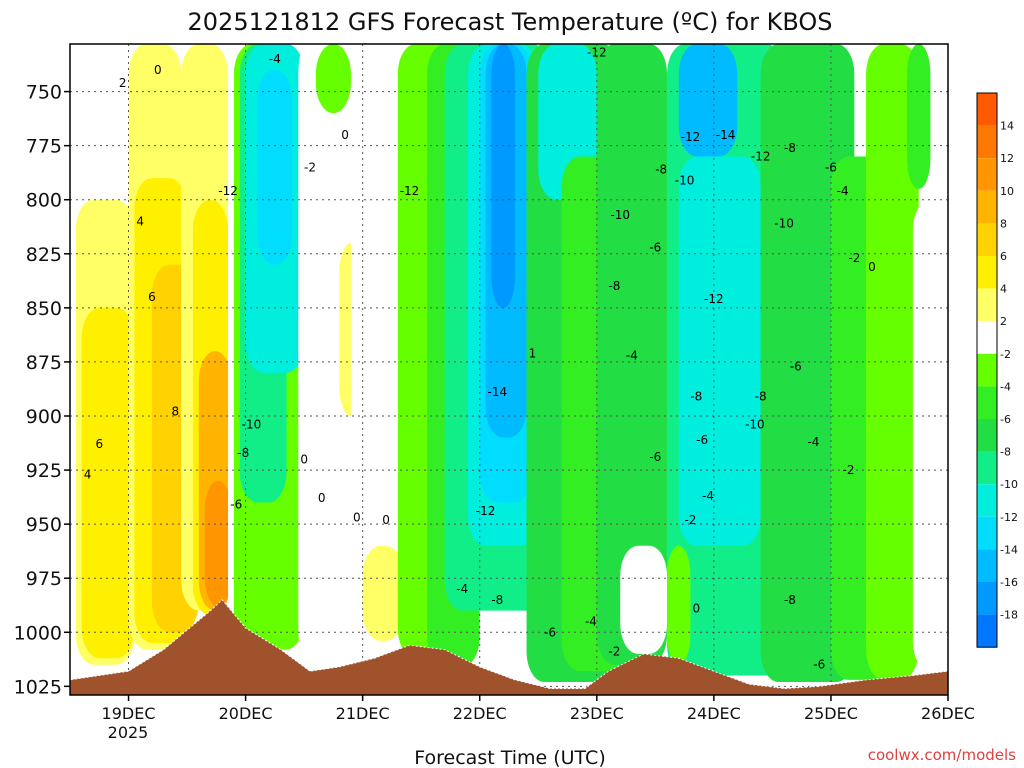 Image resolution: width=1024 pixels, height=768 pixels. What do you see at coordinates (702, 440) in the screenshot?
I see `contour-label-46: -6` at bounding box center [702, 440].